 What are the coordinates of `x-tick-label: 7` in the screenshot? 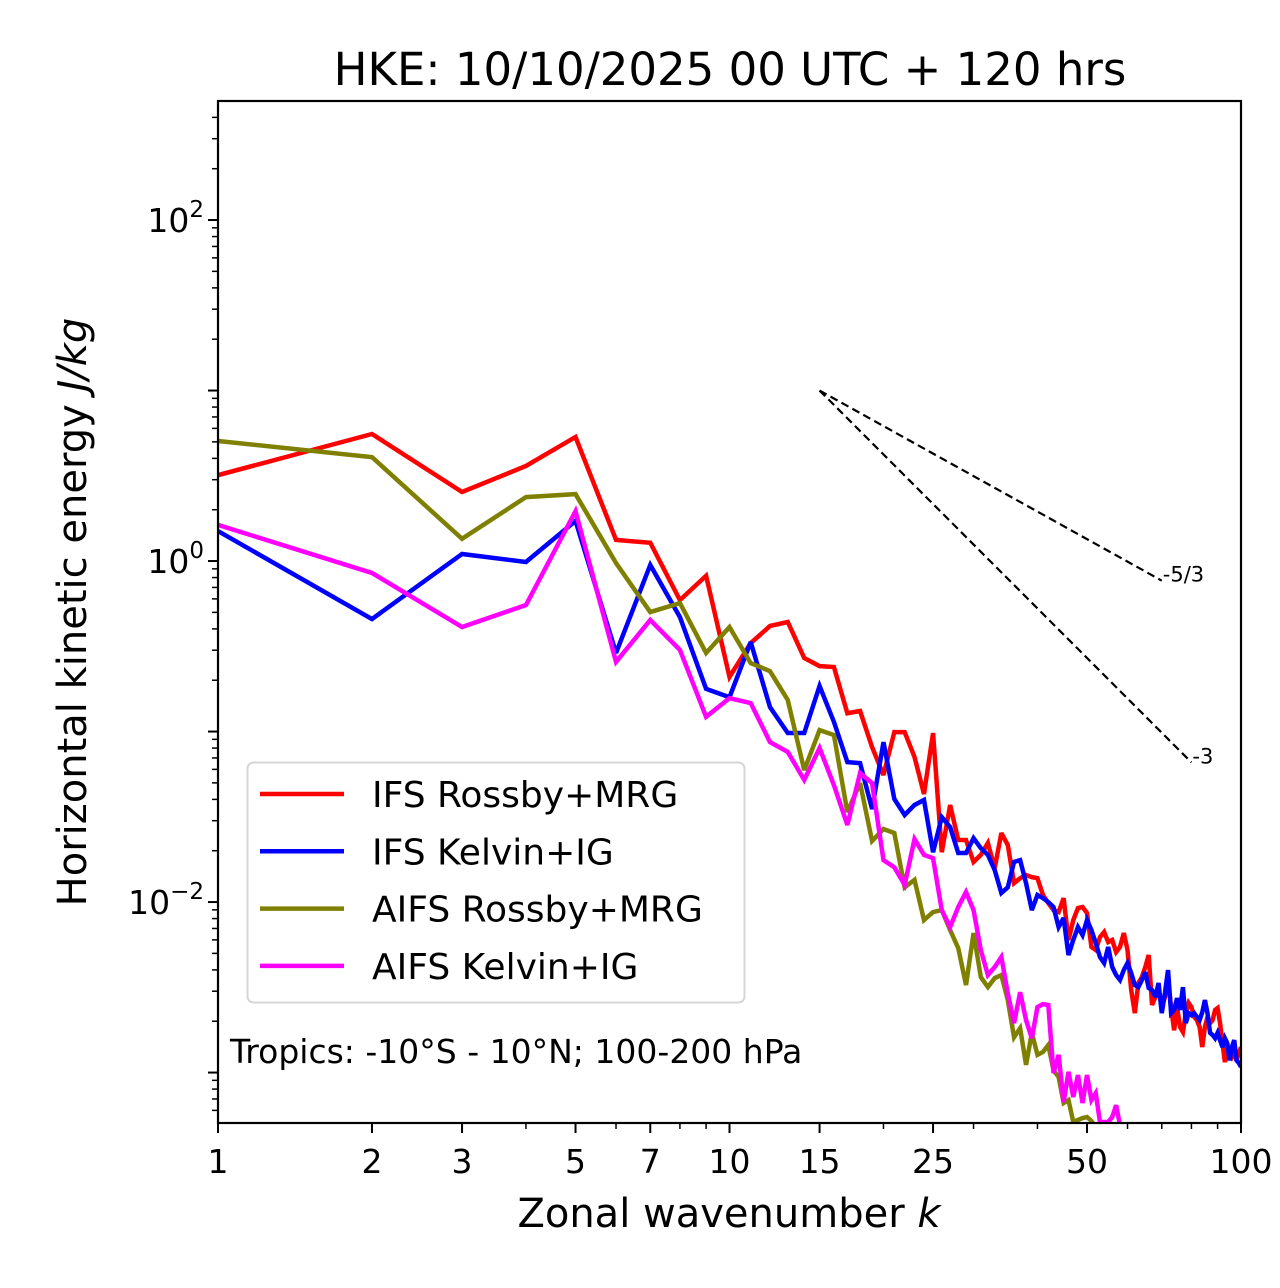 It's located at (650, 1161).